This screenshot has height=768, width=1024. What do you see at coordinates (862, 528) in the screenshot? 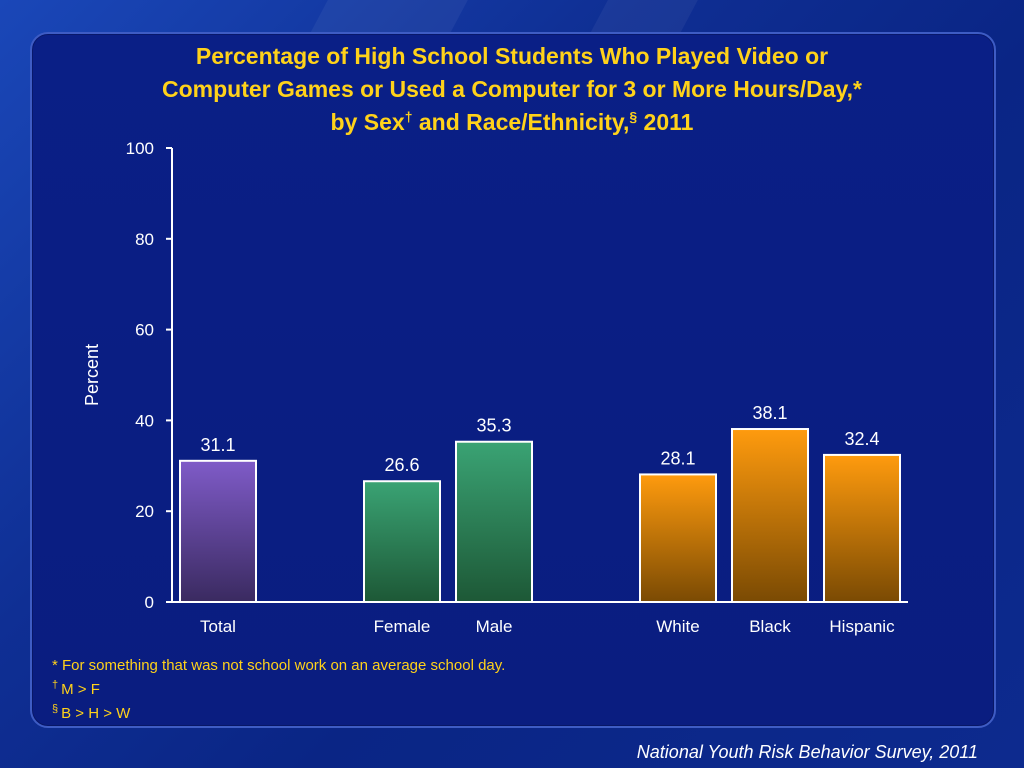
I see `bar-hispanic` at bounding box center [862, 528].